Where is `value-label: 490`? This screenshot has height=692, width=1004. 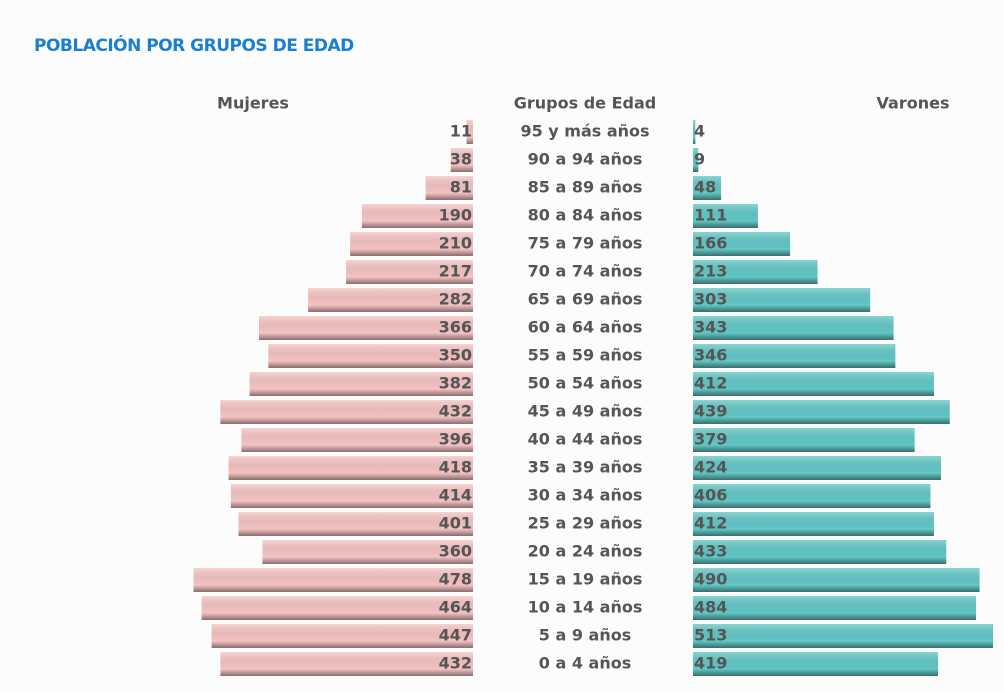
value-label: 490 is located at coordinates (710, 579).